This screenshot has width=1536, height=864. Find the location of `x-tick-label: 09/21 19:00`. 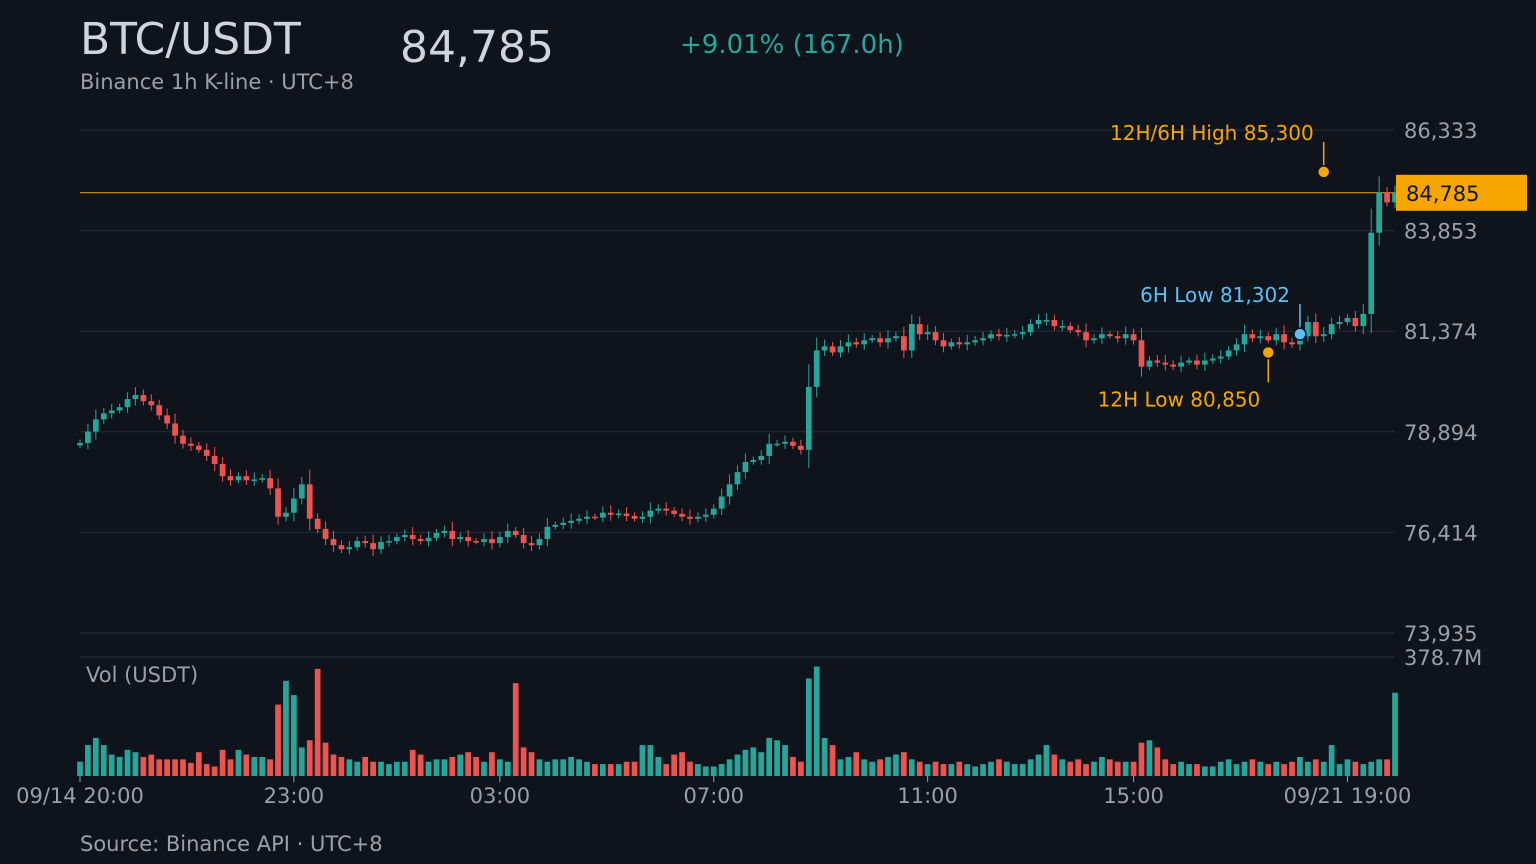

x-tick-label: 09/21 19:00 is located at coordinates (1348, 796).